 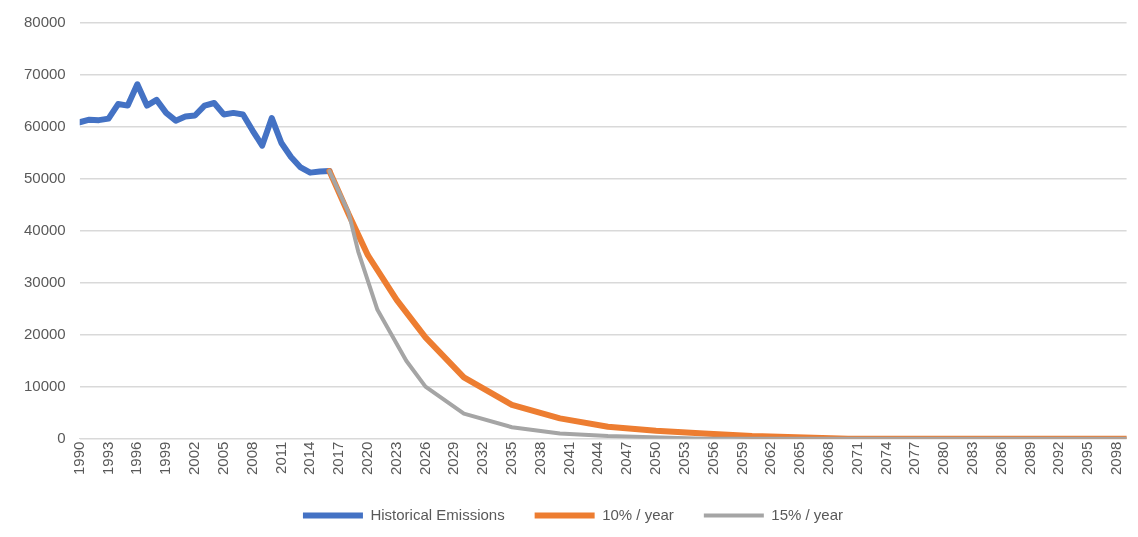 I want to click on x-tick-label: 2098, so click(x=1116, y=458).